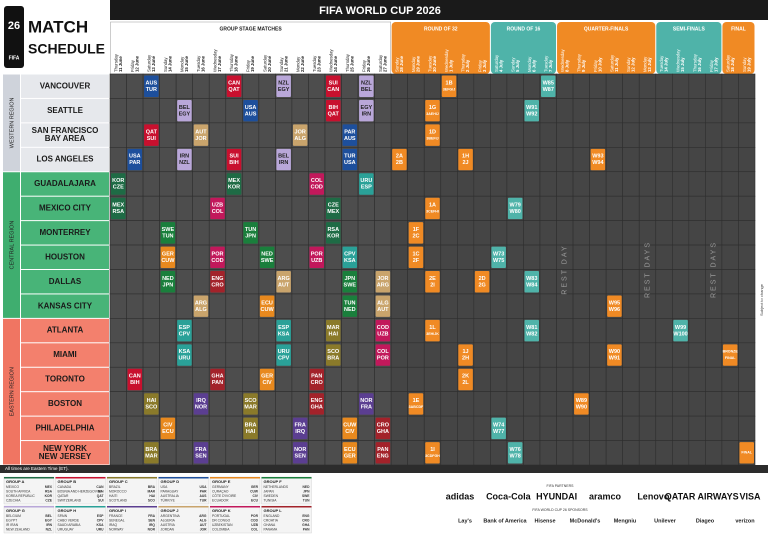 The width and height of the screenshot is (768, 535). What do you see at coordinates (220, 491) in the screenshot?
I see `team-name: CURAÇAO` at bounding box center [220, 491].